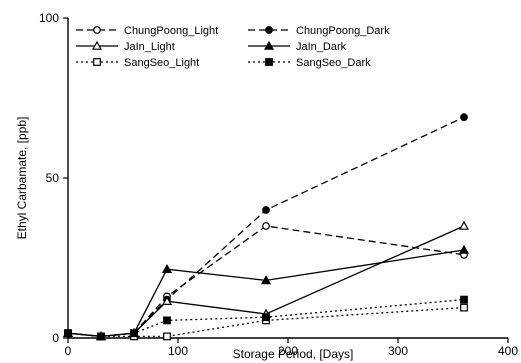 The image size is (521, 363). I want to click on legend-item: JaIn_Light, so click(125, 46).